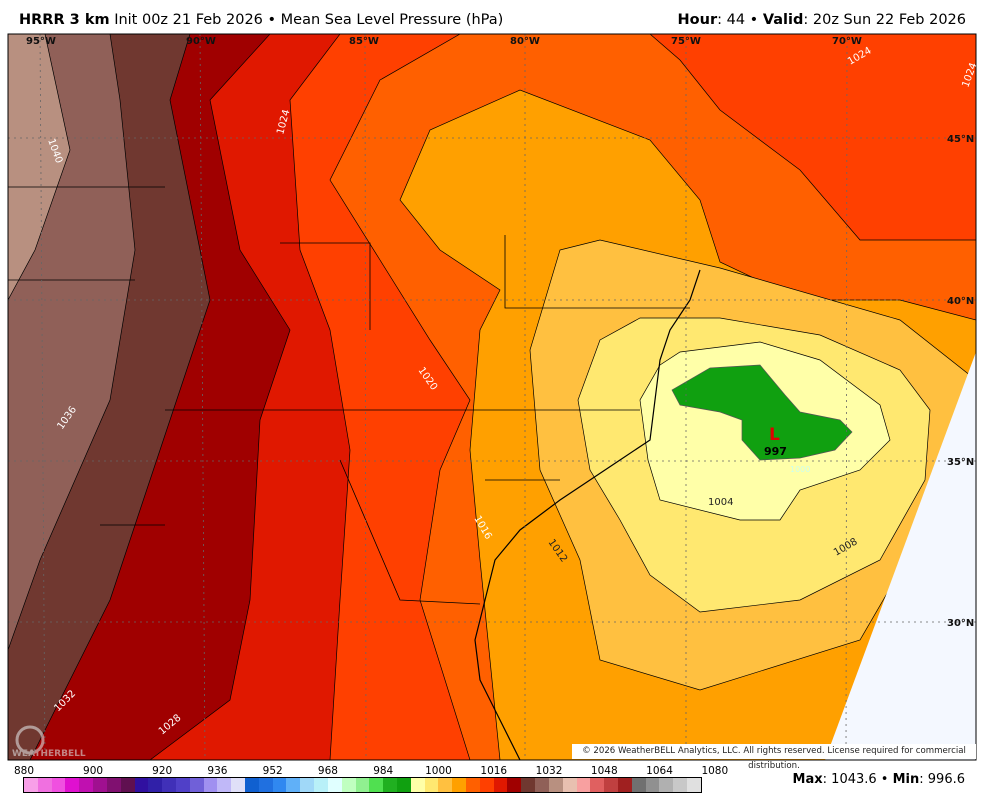 The width and height of the screenshot is (984, 808). Describe the element at coordinates (217, 771) in the screenshot. I see `colorbar-label: 936` at that location.